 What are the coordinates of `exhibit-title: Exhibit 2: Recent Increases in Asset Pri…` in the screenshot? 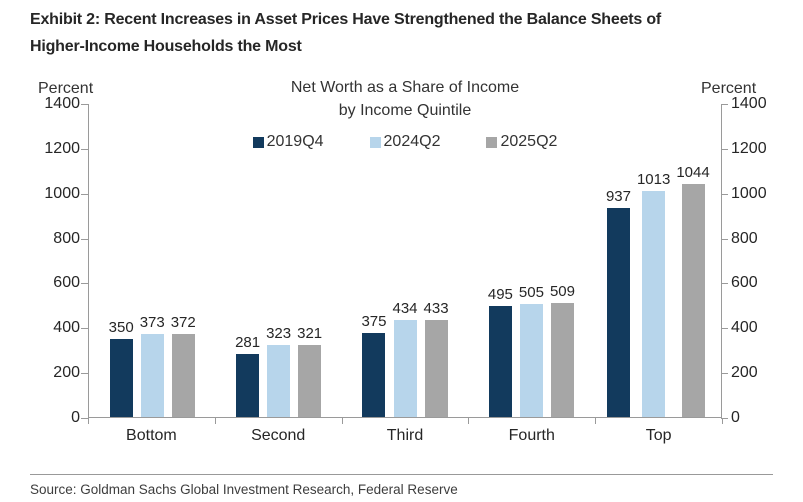 It's located at (410, 33).